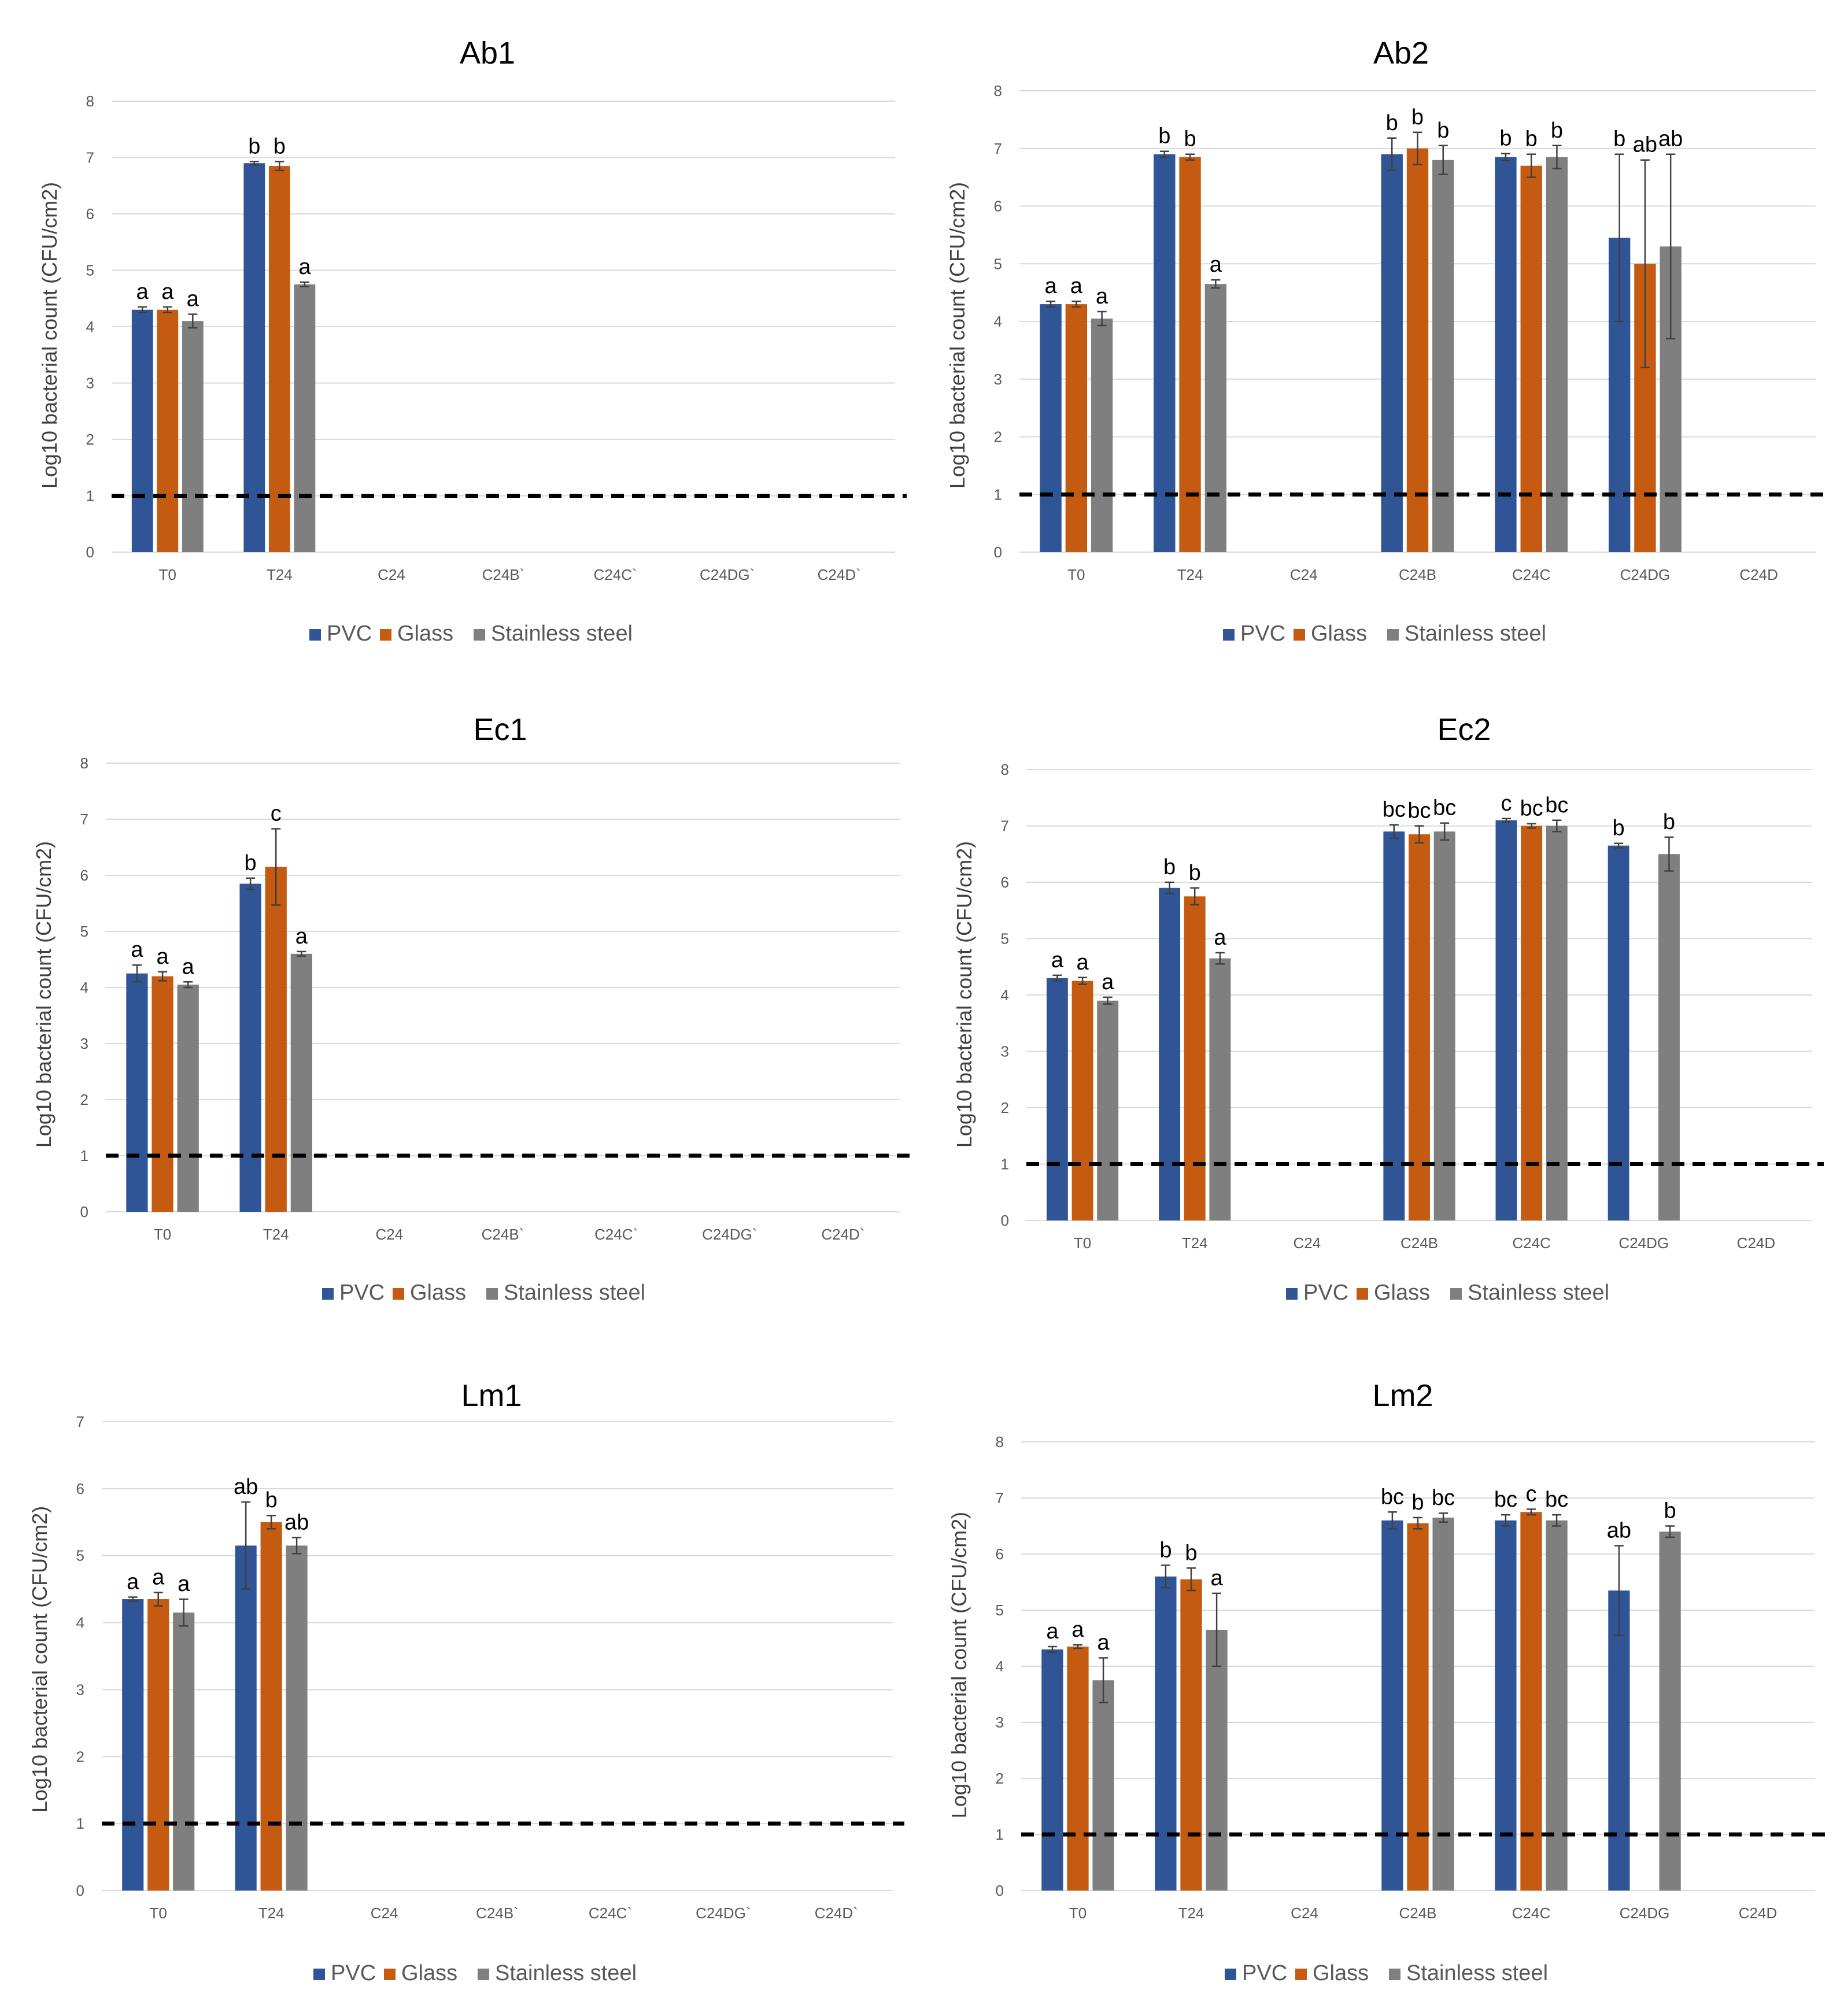 This screenshot has width=1844, height=2016. I want to click on chart-title: Ab2, so click(1401, 53).